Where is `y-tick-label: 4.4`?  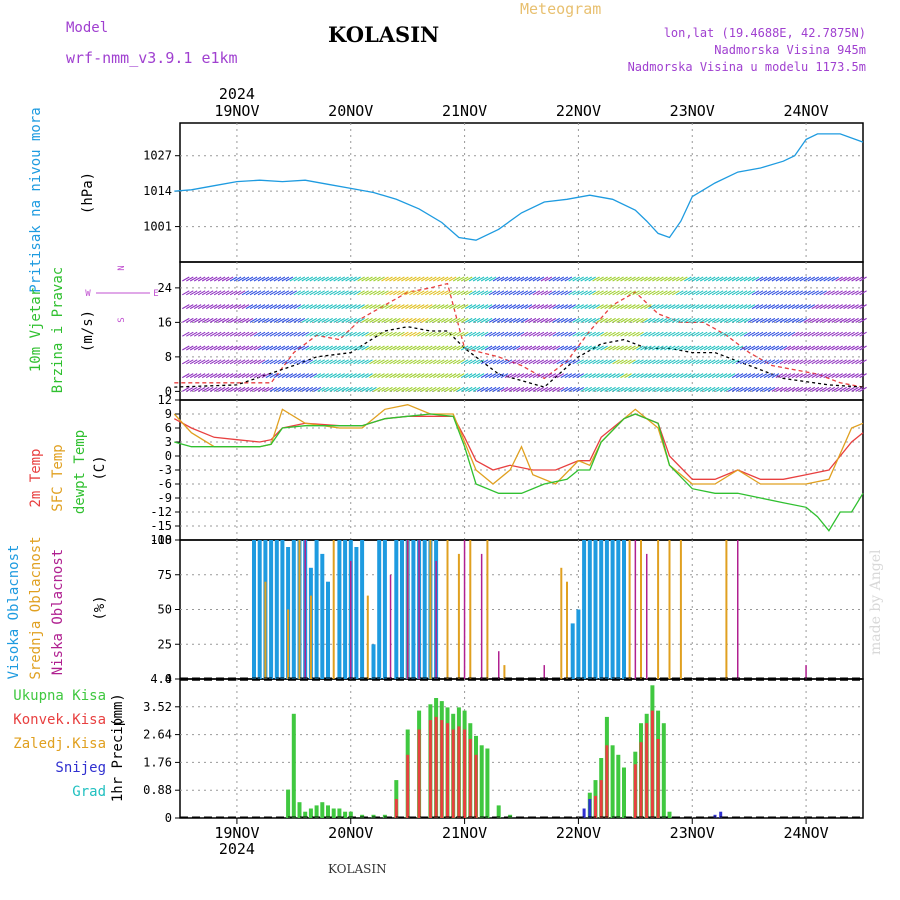 y-tick-label: 4.4 is located at coordinates (161, 679).